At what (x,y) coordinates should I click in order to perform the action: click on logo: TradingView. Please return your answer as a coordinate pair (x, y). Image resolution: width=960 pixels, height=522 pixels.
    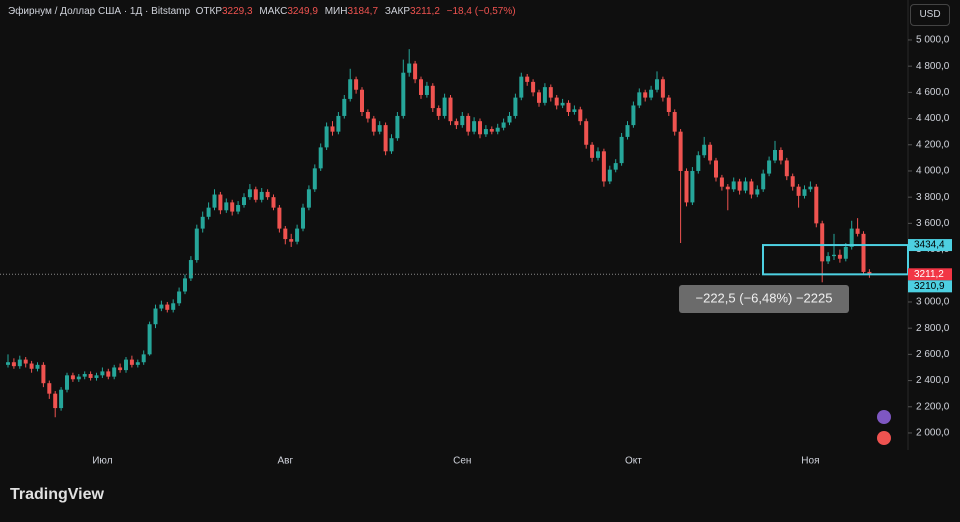
    Looking at the image, I should click on (57, 494).